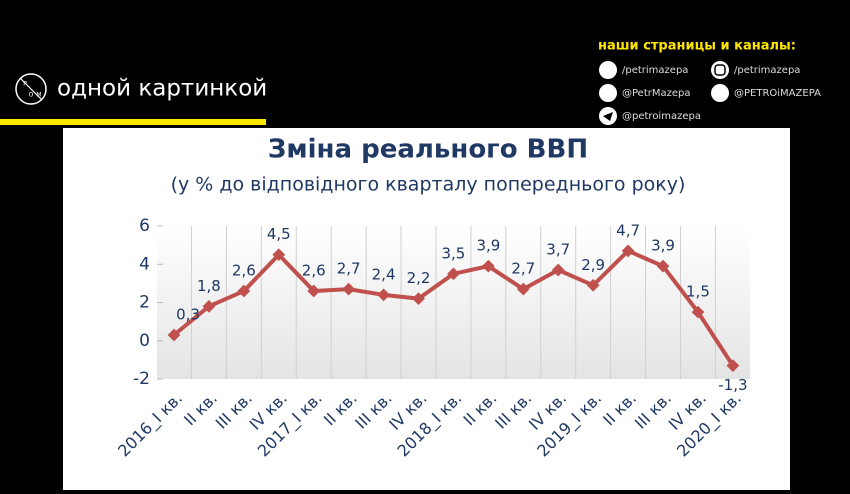  Describe the element at coordinates (38, 95) in the screenshot. I see `logo-letter: M` at that location.